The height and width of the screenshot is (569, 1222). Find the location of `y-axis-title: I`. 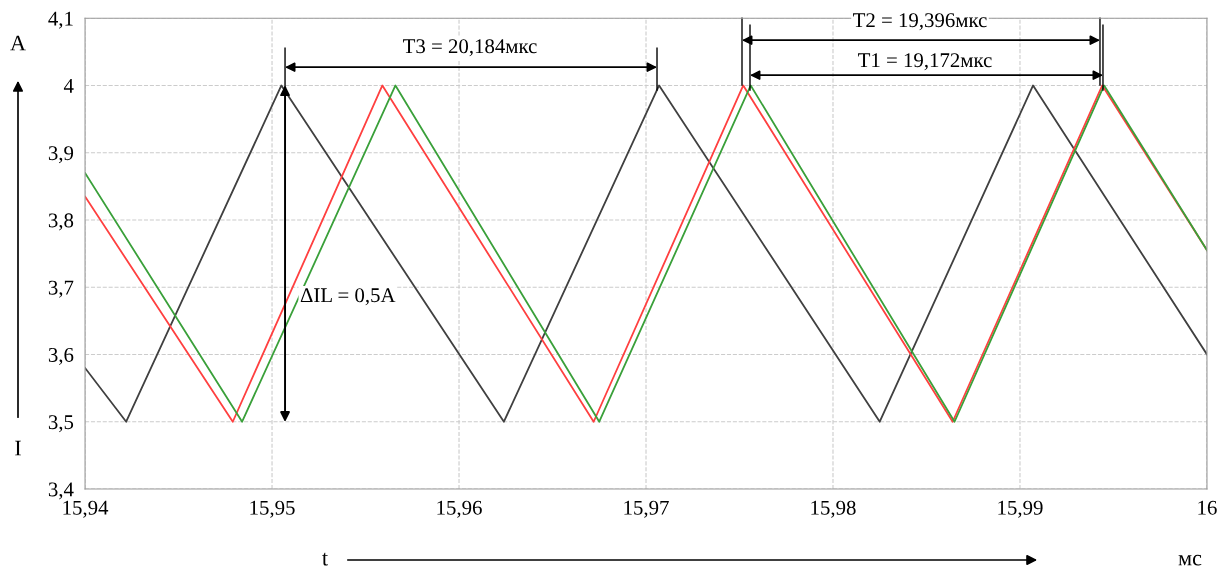

y-axis-title: I is located at coordinates (18, 448).